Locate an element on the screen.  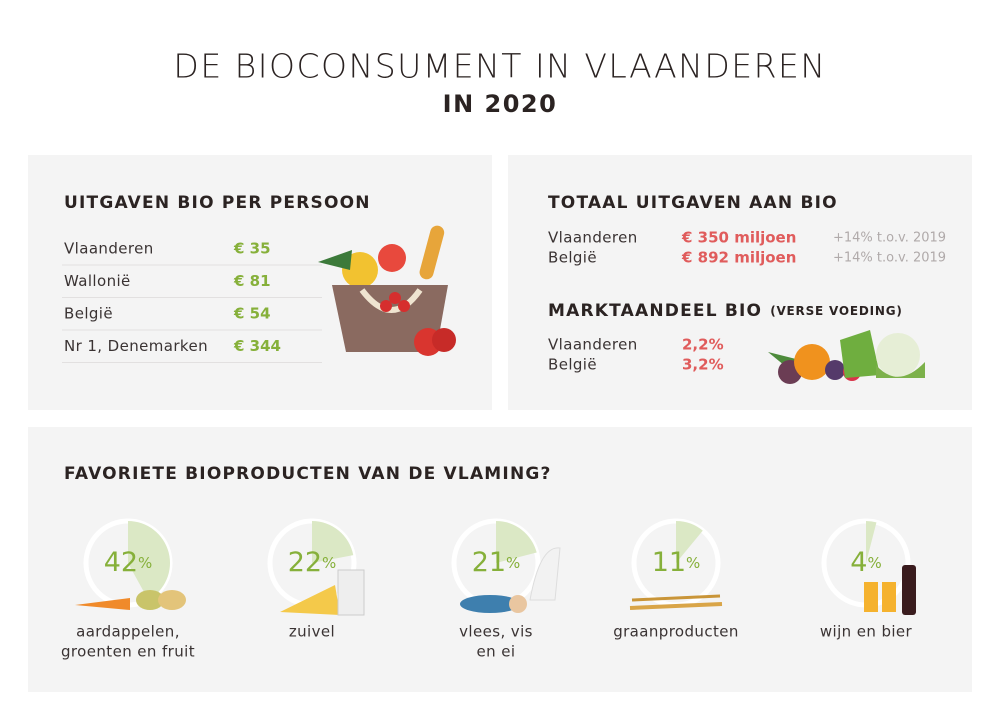
product-label: graanproducten is located at coordinates (676, 632).